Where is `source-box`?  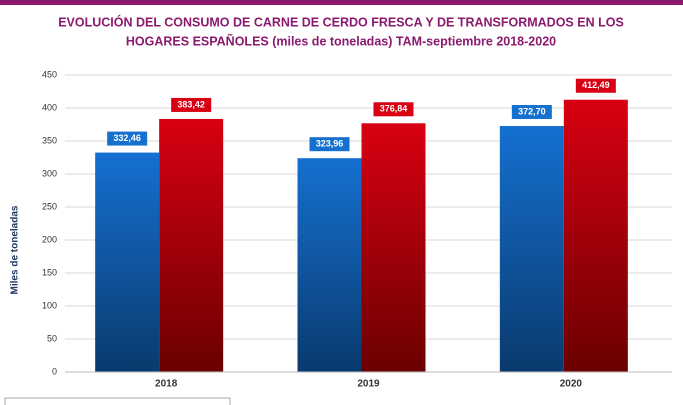 source-box is located at coordinates (117, 401).